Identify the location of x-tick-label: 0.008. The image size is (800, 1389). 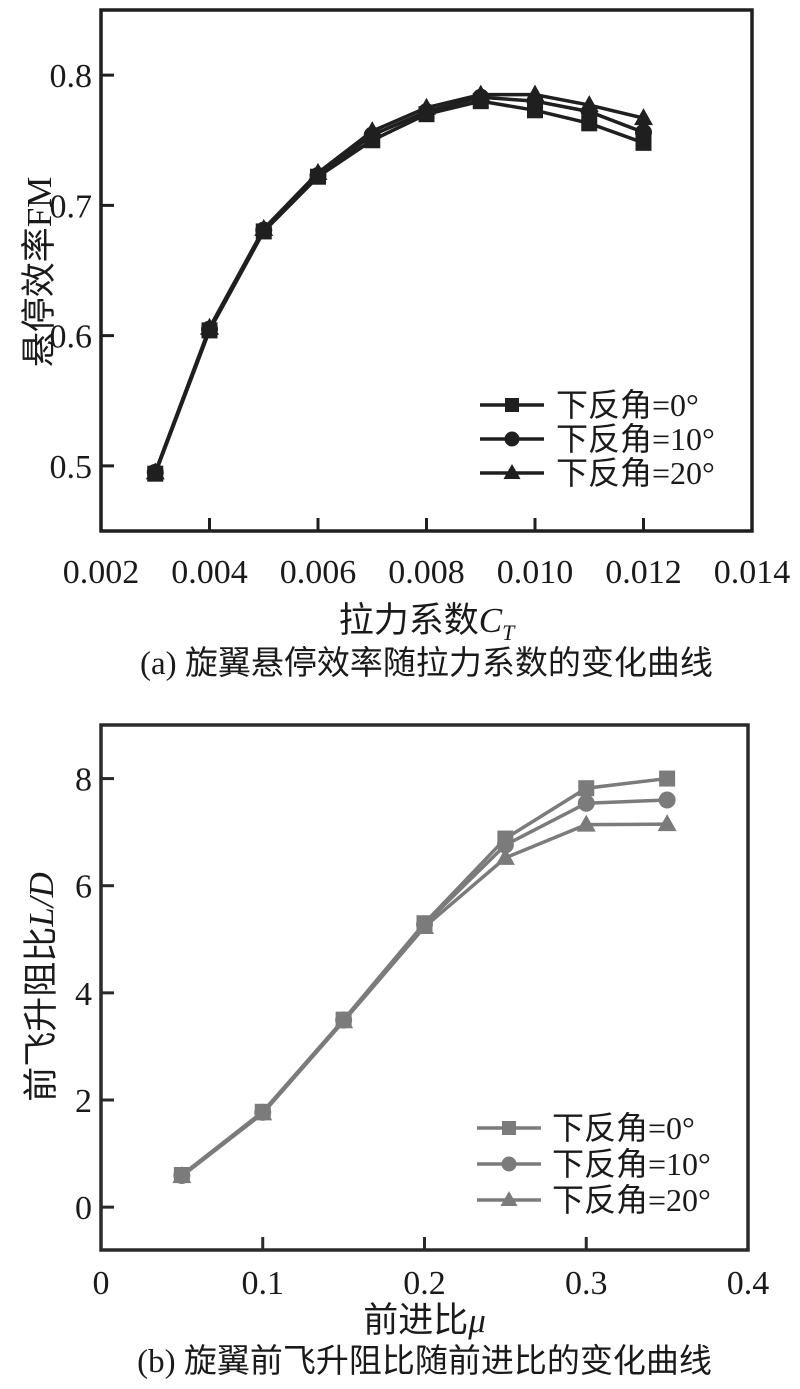
(426, 572).